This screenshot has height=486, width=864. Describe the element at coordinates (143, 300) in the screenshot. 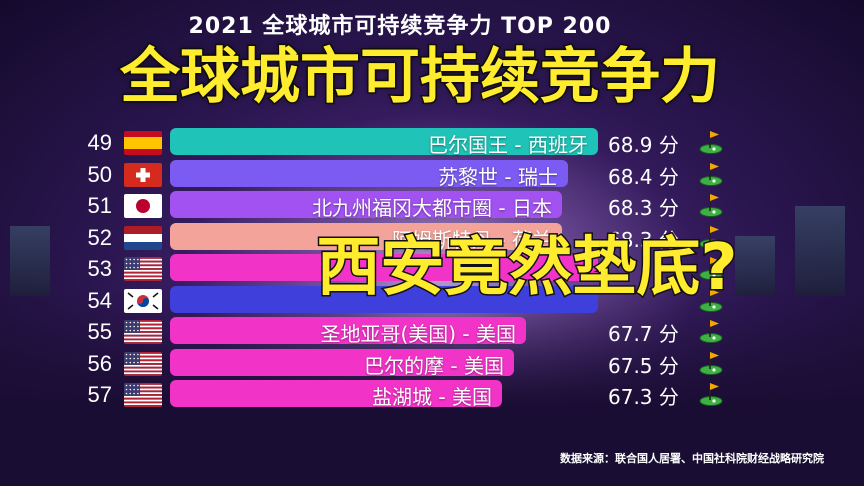

I see `korea-flag-icon` at that location.